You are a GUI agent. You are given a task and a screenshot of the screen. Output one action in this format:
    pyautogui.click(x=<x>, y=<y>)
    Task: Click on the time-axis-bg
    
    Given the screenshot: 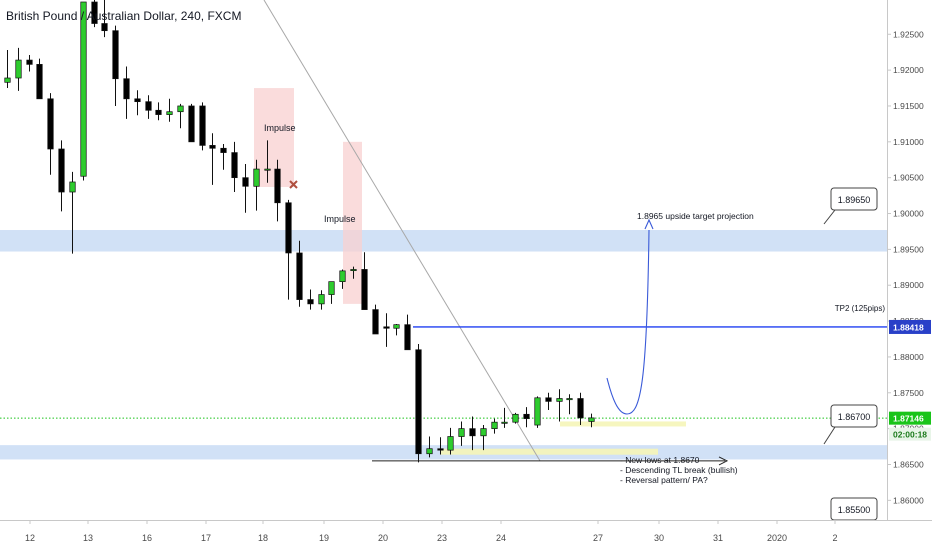 What is the action you would take?
    pyautogui.click(x=466, y=535)
    